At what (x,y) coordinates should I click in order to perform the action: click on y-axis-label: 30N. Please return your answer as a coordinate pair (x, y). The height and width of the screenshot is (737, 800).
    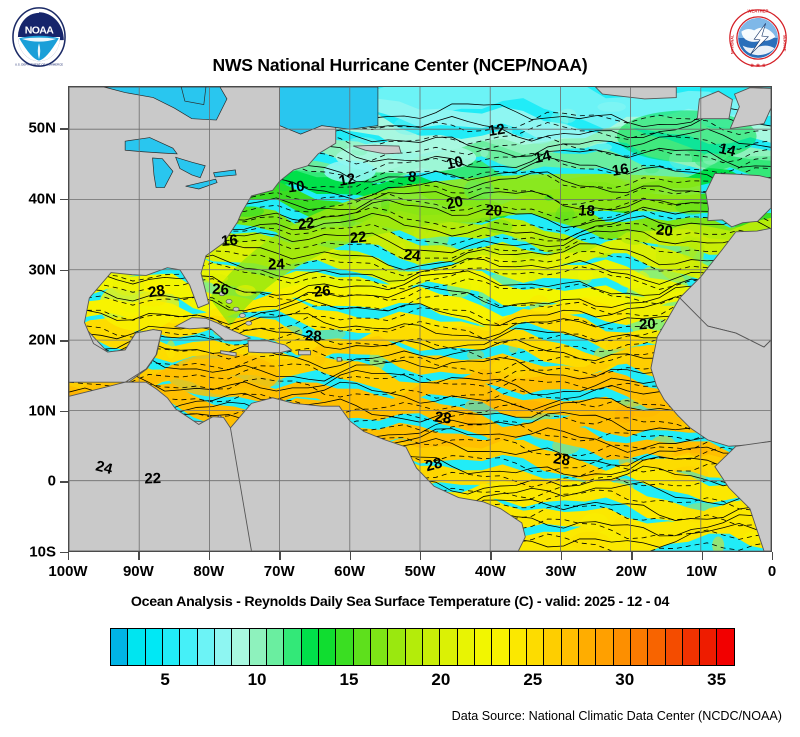
    Looking at the image, I should click on (42, 270).